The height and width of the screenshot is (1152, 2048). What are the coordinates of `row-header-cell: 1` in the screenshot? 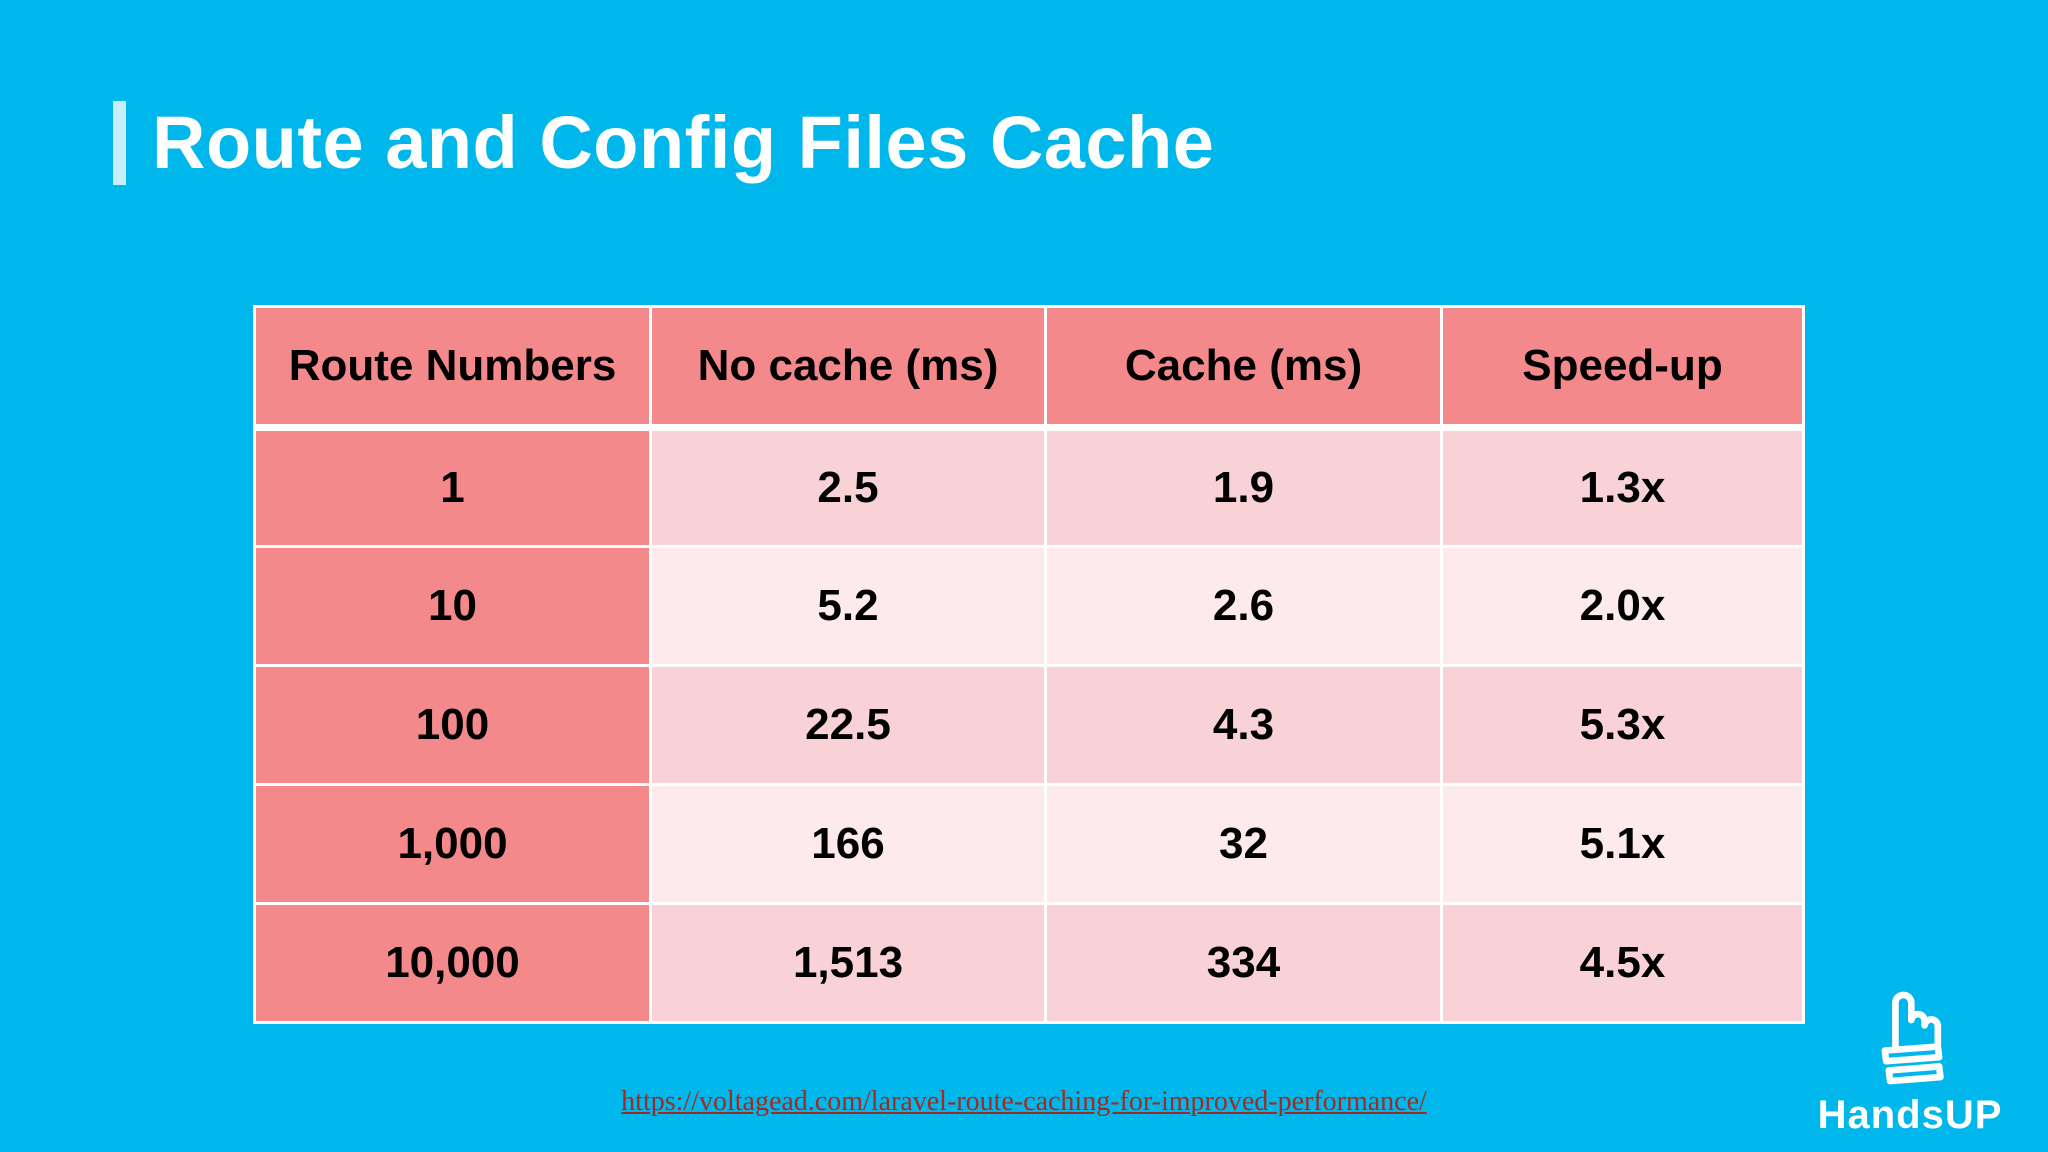 It's located at (452, 487).